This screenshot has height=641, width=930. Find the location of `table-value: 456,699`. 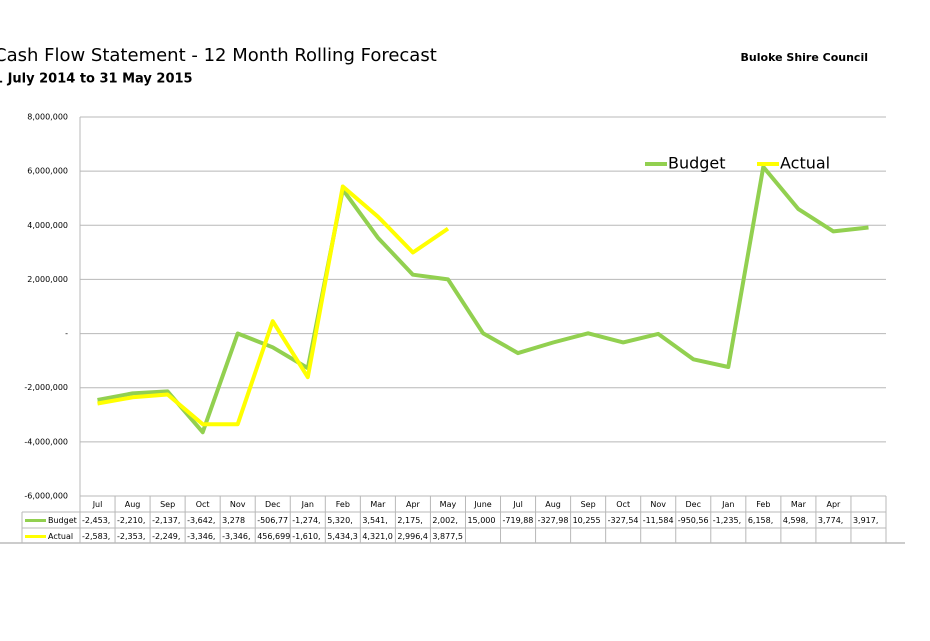

table-value: 456,699 is located at coordinates (273, 536).